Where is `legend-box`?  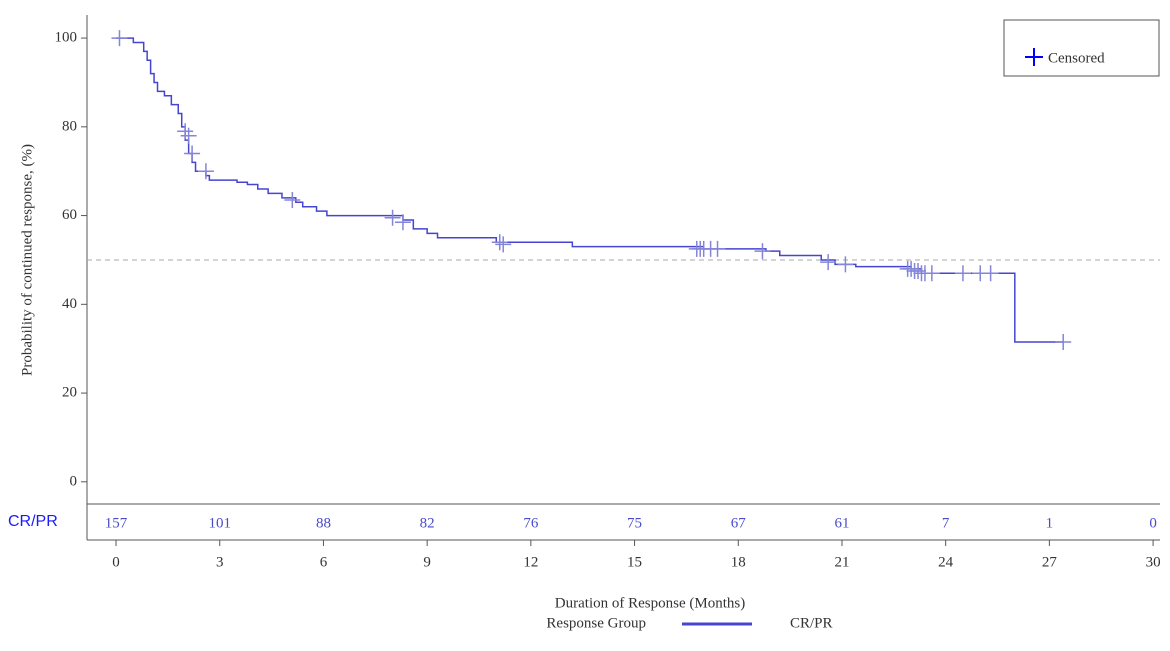
legend-box is located at coordinates (1081, 48).